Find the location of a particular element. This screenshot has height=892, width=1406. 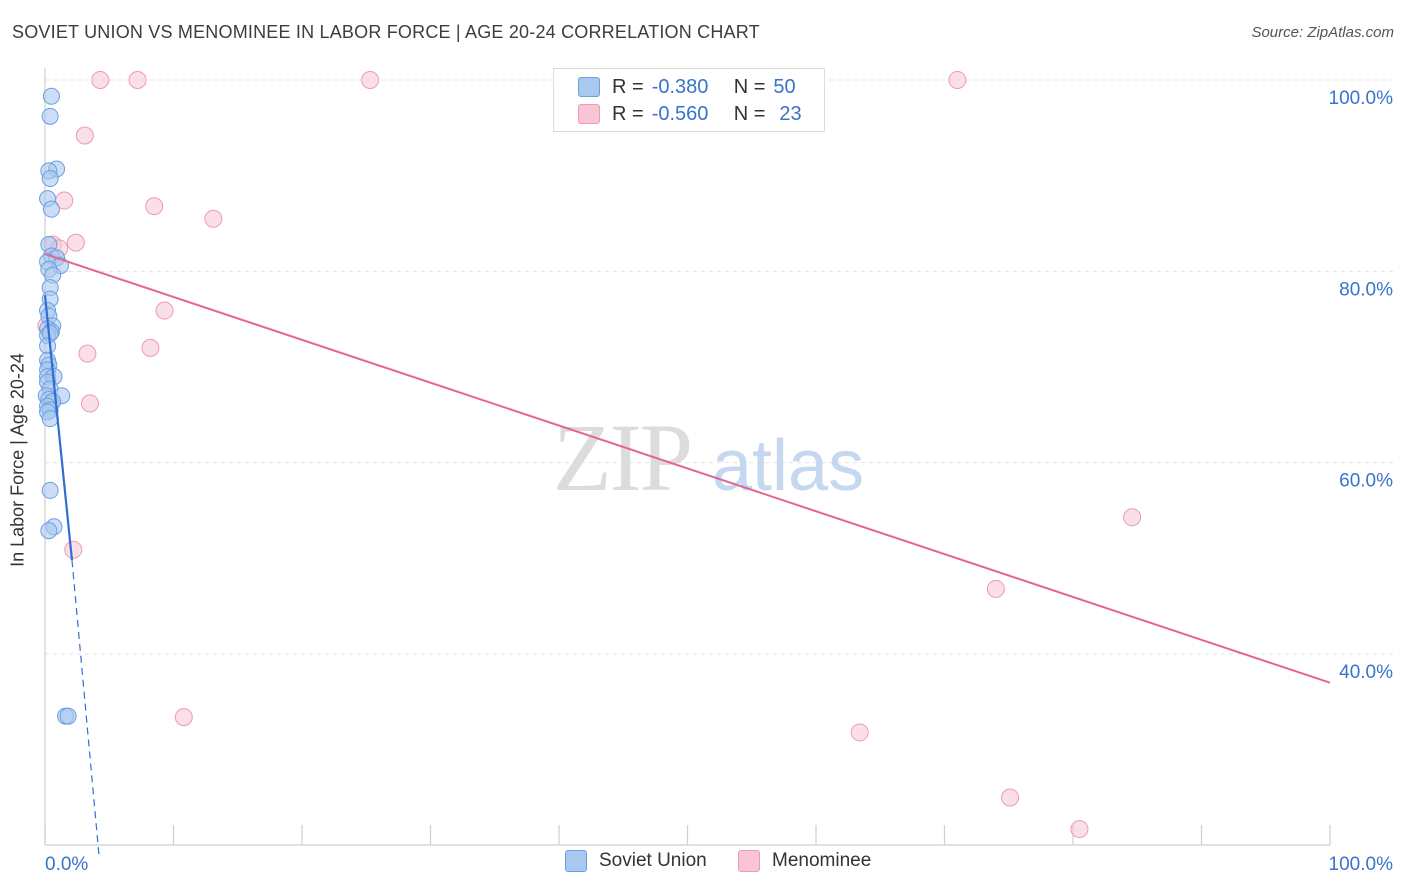

legend-row-menominee: R = -0.560 N = 23 is located at coordinates (678, 114).